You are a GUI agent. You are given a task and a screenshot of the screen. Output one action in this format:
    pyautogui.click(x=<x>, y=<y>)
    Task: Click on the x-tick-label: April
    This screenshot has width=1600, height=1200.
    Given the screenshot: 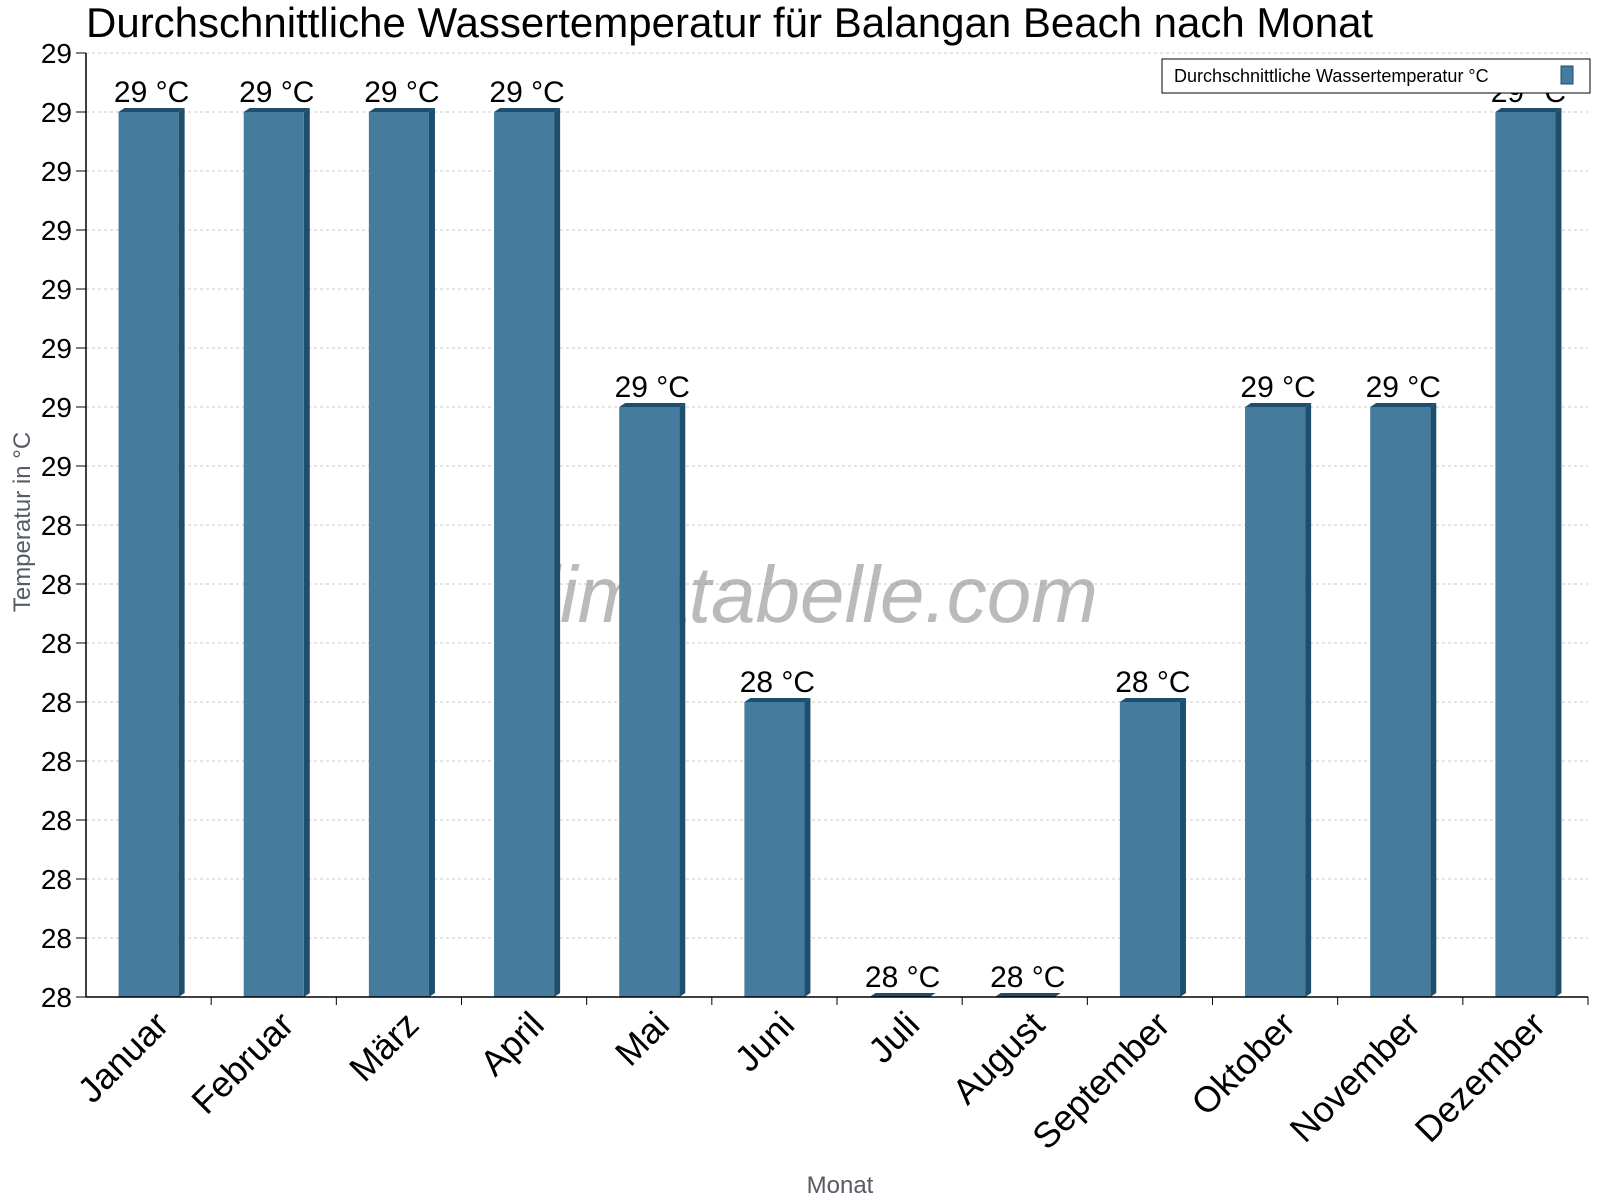 What is the action you would take?
    pyautogui.click(x=512, y=1044)
    